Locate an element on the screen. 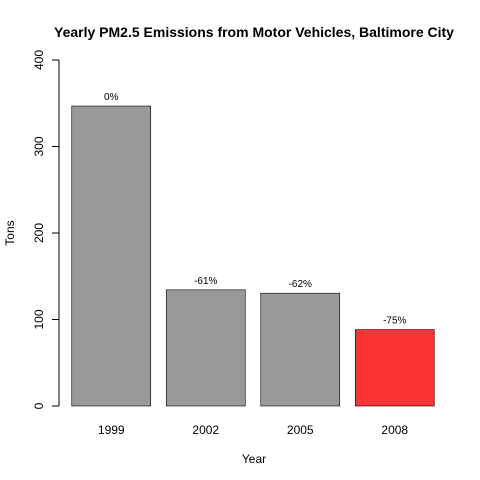  bar-label-2008: -75% is located at coordinates (394, 321).